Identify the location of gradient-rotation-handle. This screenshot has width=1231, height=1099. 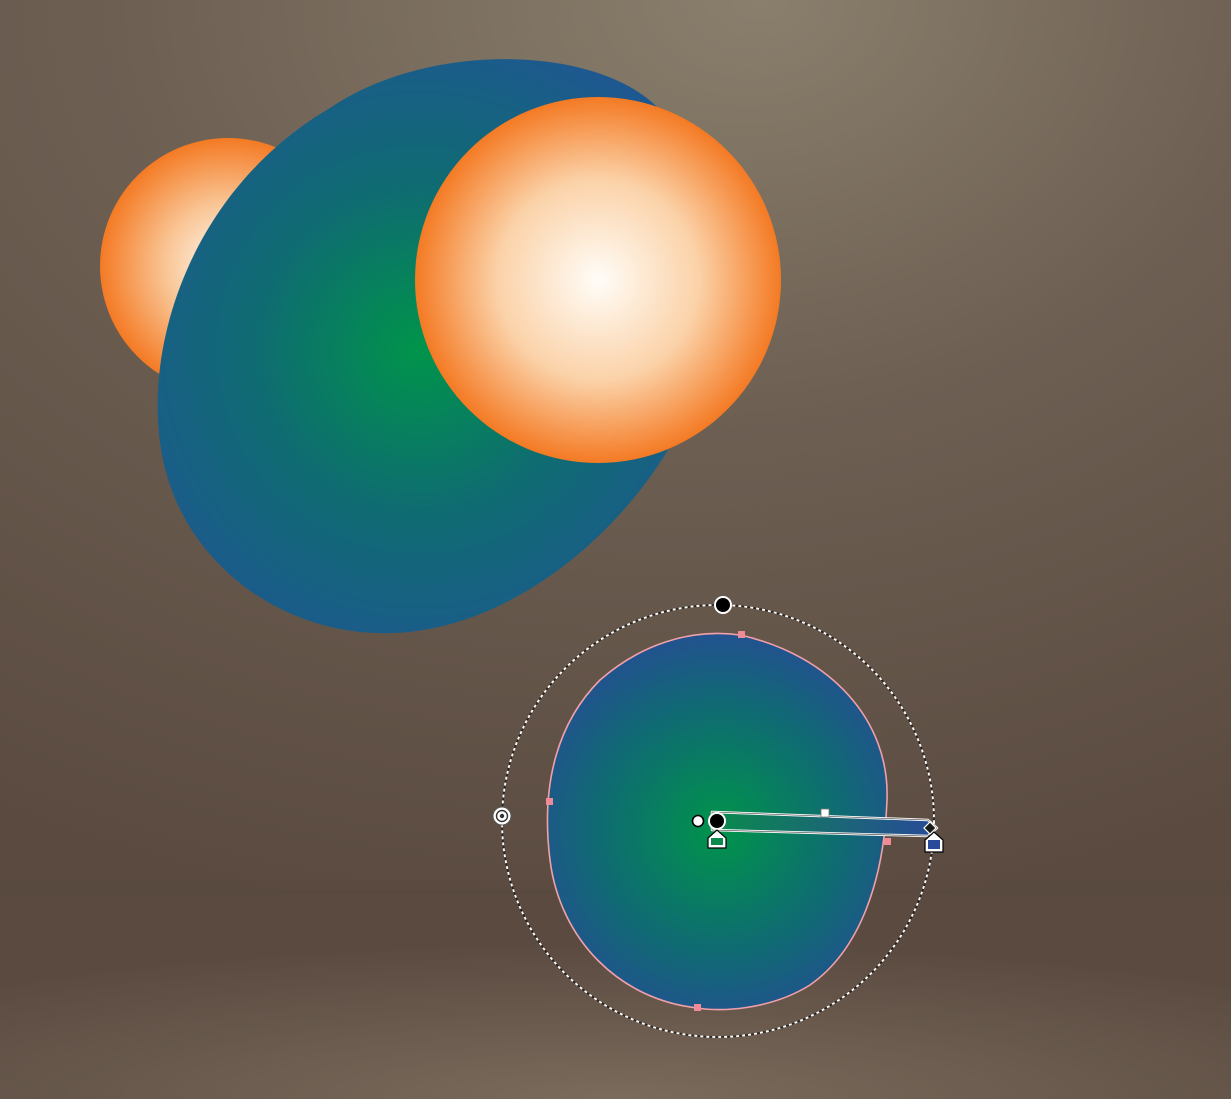
(502, 816).